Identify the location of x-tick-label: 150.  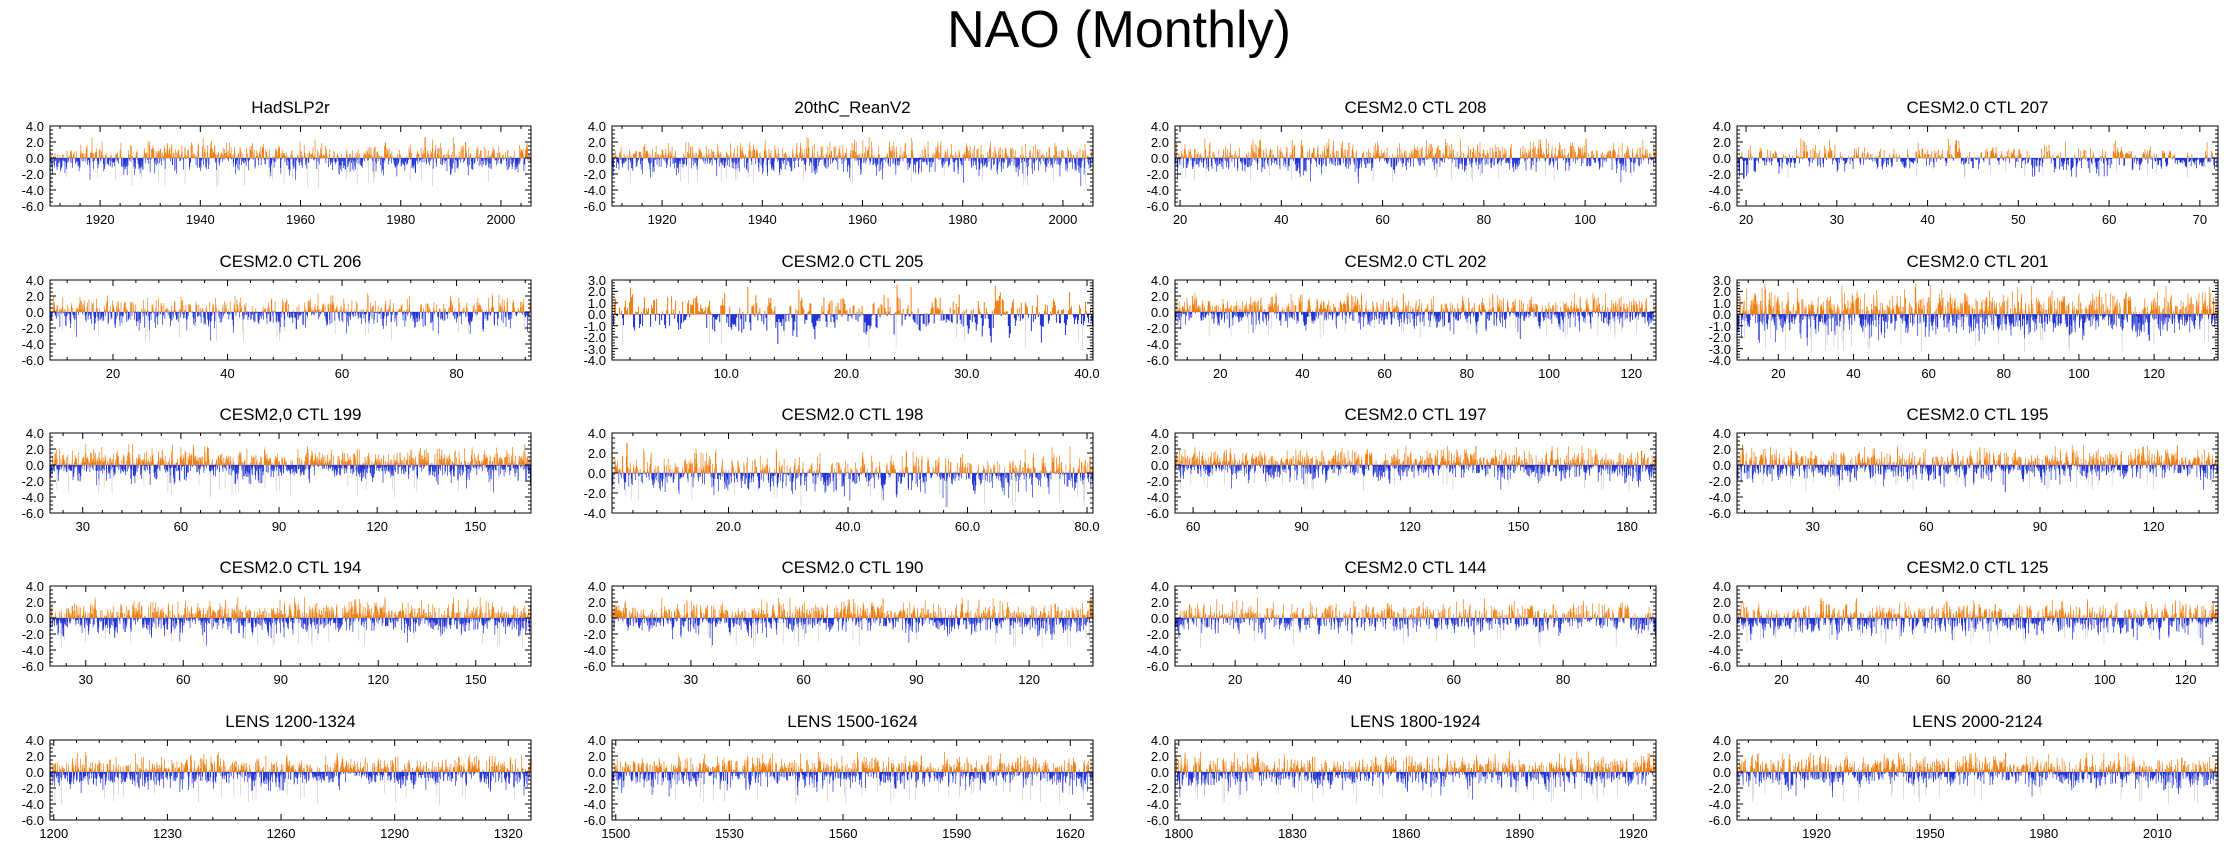
(475, 526).